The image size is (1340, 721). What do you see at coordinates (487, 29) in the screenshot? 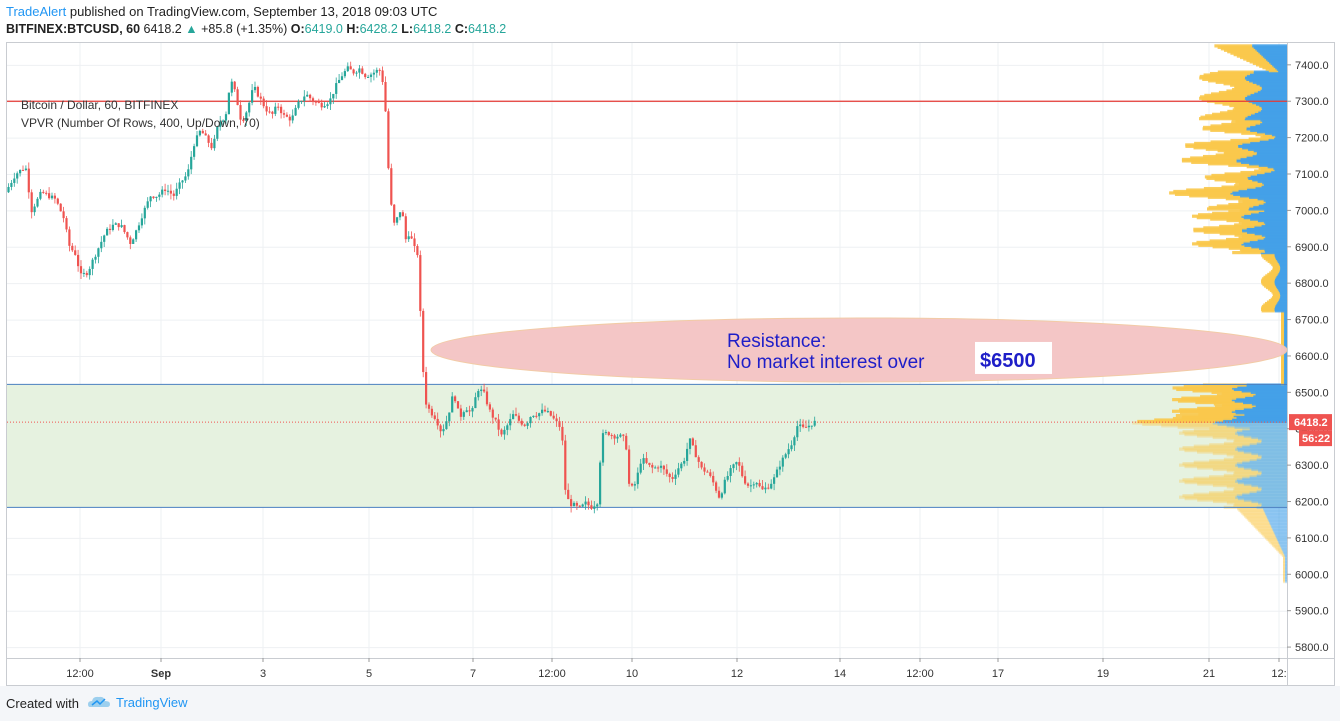
I see `close-value: 6418.2` at bounding box center [487, 29].